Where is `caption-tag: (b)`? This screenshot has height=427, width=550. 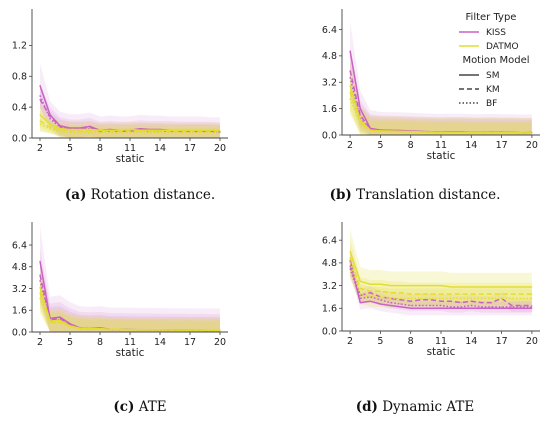 caption-tag: (b) is located at coordinates (340, 195).